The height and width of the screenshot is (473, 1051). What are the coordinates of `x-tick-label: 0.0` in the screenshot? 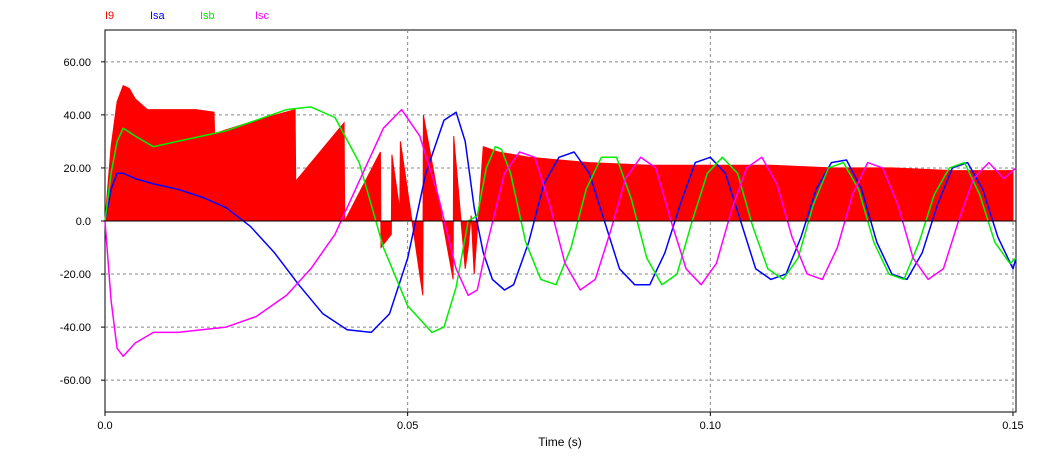 It's located at (104, 426).